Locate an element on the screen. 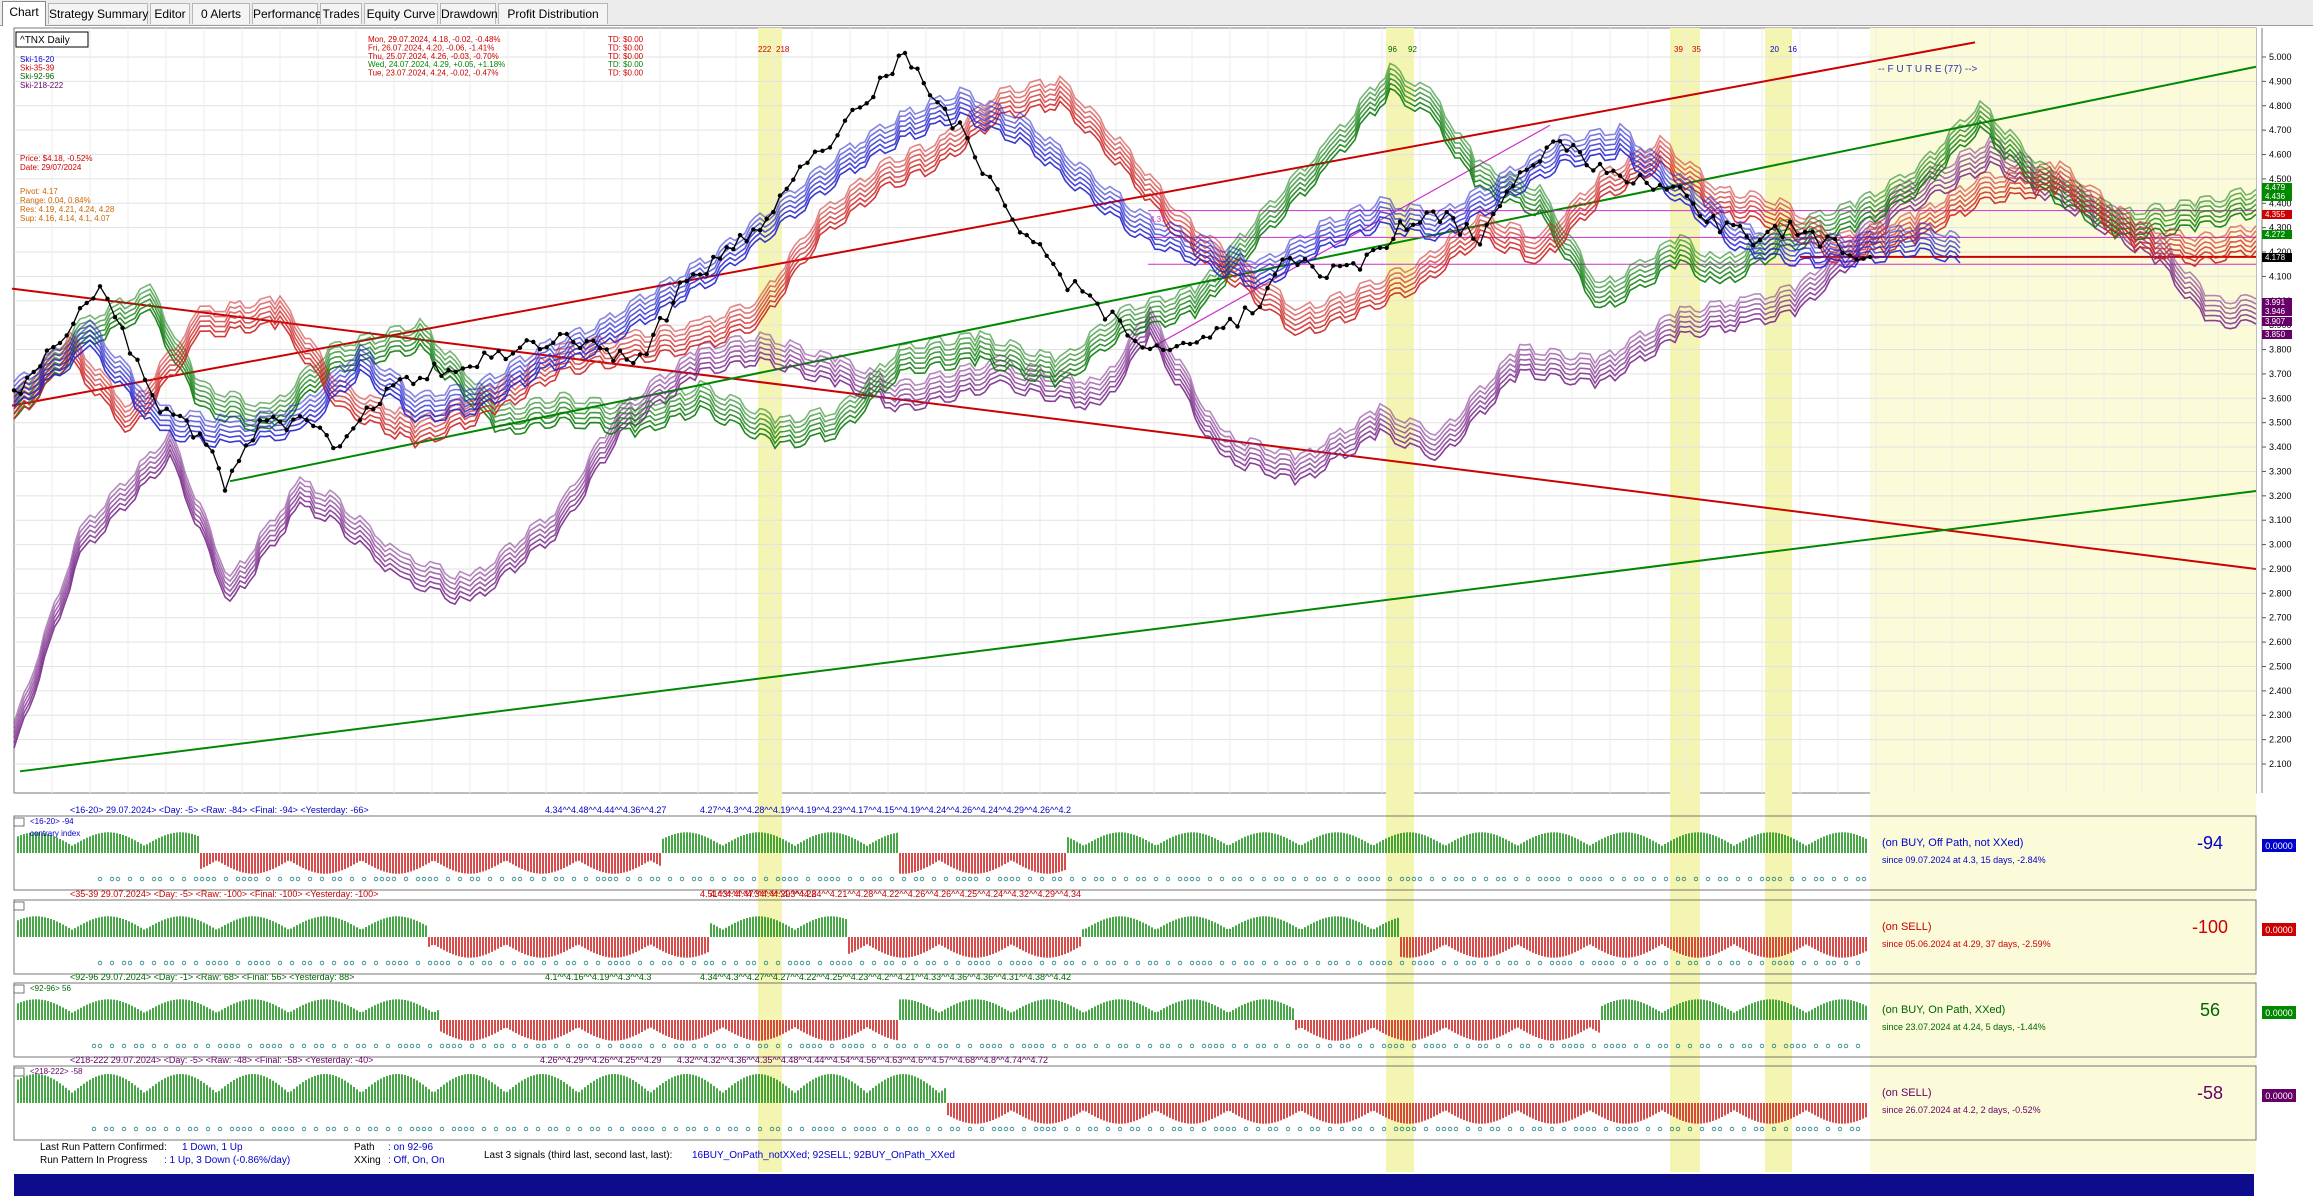  tab-chart: Chart is located at coordinates (24, 13).